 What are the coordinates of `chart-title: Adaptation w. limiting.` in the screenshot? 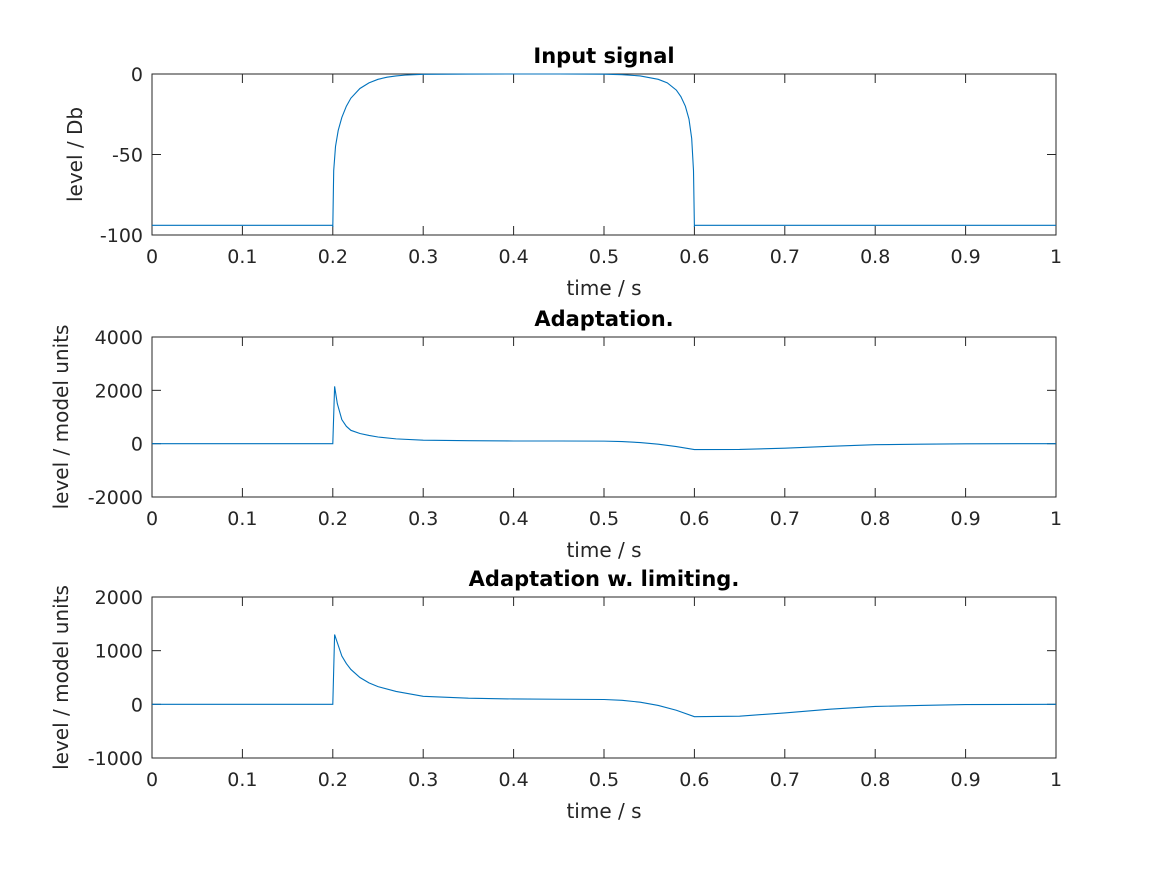 It's located at (604, 579).